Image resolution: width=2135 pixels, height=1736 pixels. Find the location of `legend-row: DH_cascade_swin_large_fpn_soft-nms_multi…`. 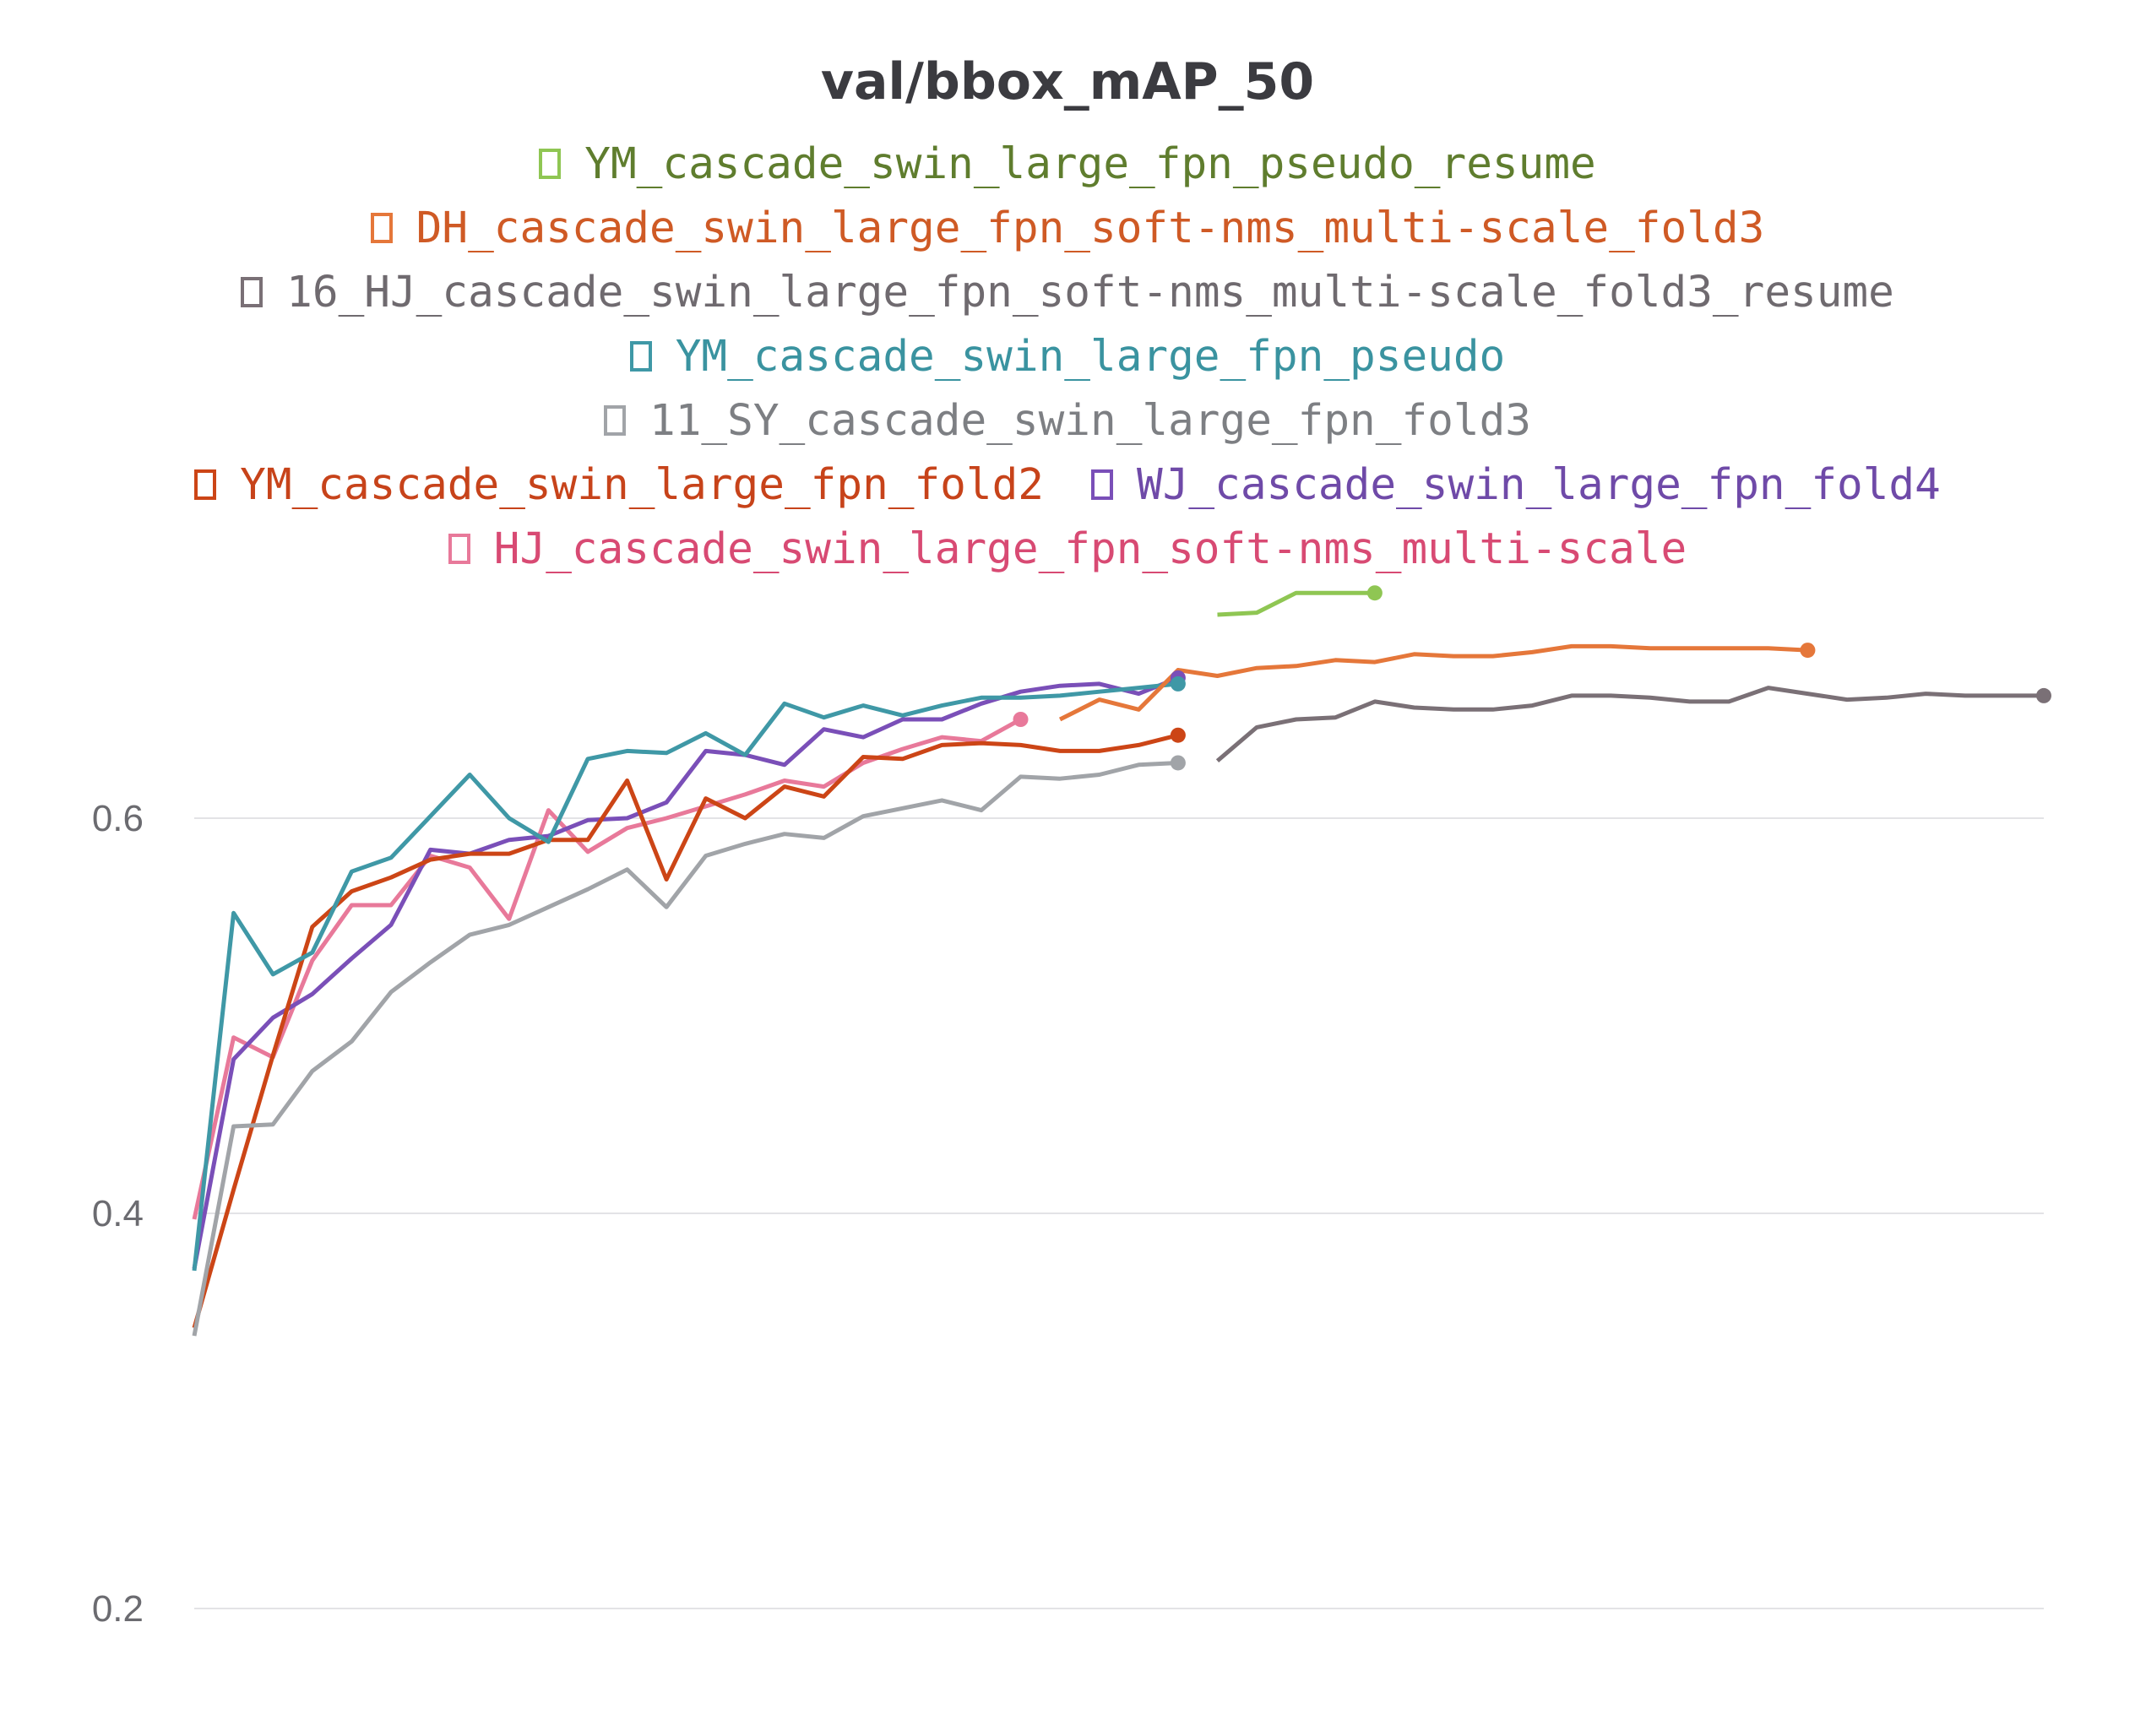

legend-row: DH_cascade_swin_large_fpn_soft-nms_multi… is located at coordinates (1067, 228).